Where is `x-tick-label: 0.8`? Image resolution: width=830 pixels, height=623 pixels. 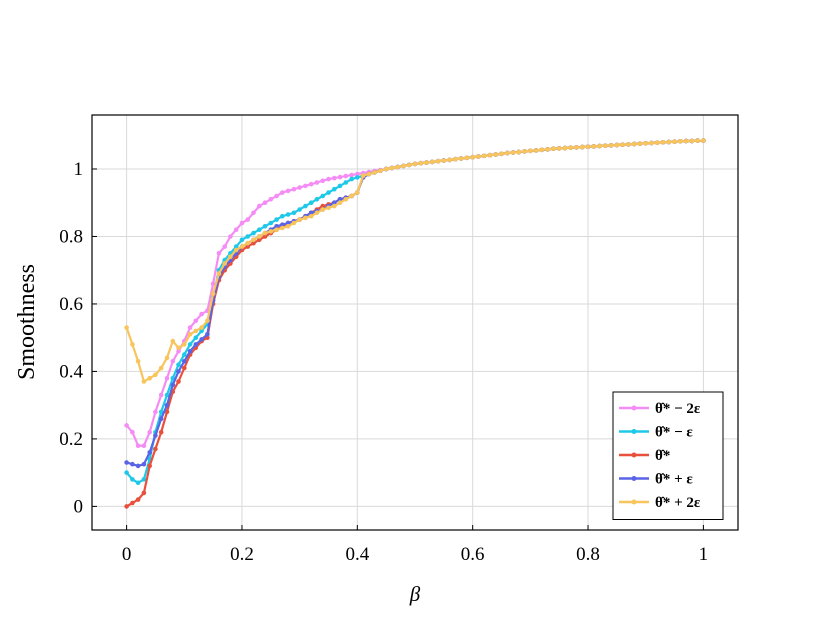
x-tick-label: 0.8 is located at coordinates (588, 554).